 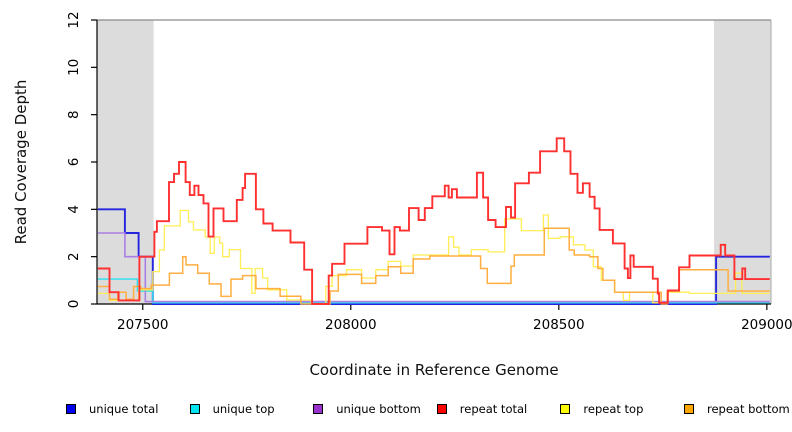 What do you see at coordinates (74, 256) in the screenshot?
I see `y-tick-label: 2` at bounding box center [74, 256].